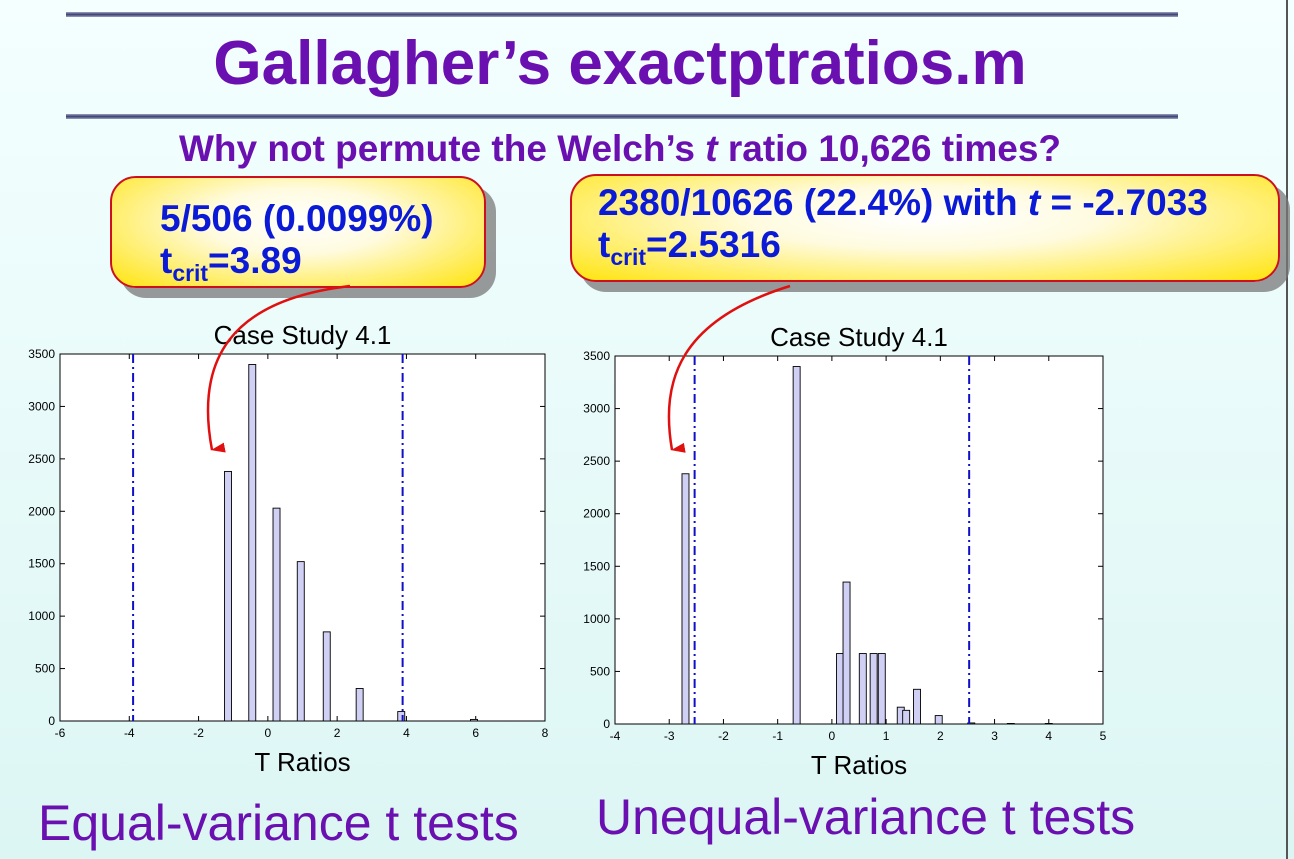 The image size is (1294, 859). I want to click on title-underline, so click(622, 116).